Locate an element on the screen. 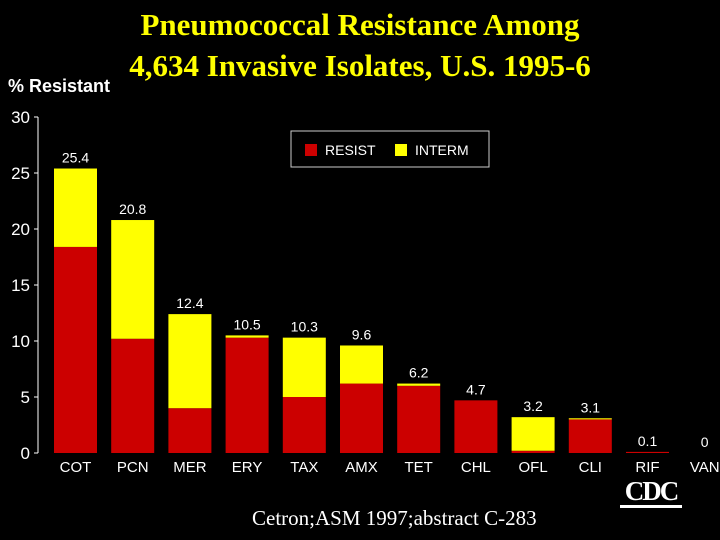 Image resolution: width=720 pixels, height=540 pixels. bar-total-label: 10.3 is located at coordinates (304, 327).